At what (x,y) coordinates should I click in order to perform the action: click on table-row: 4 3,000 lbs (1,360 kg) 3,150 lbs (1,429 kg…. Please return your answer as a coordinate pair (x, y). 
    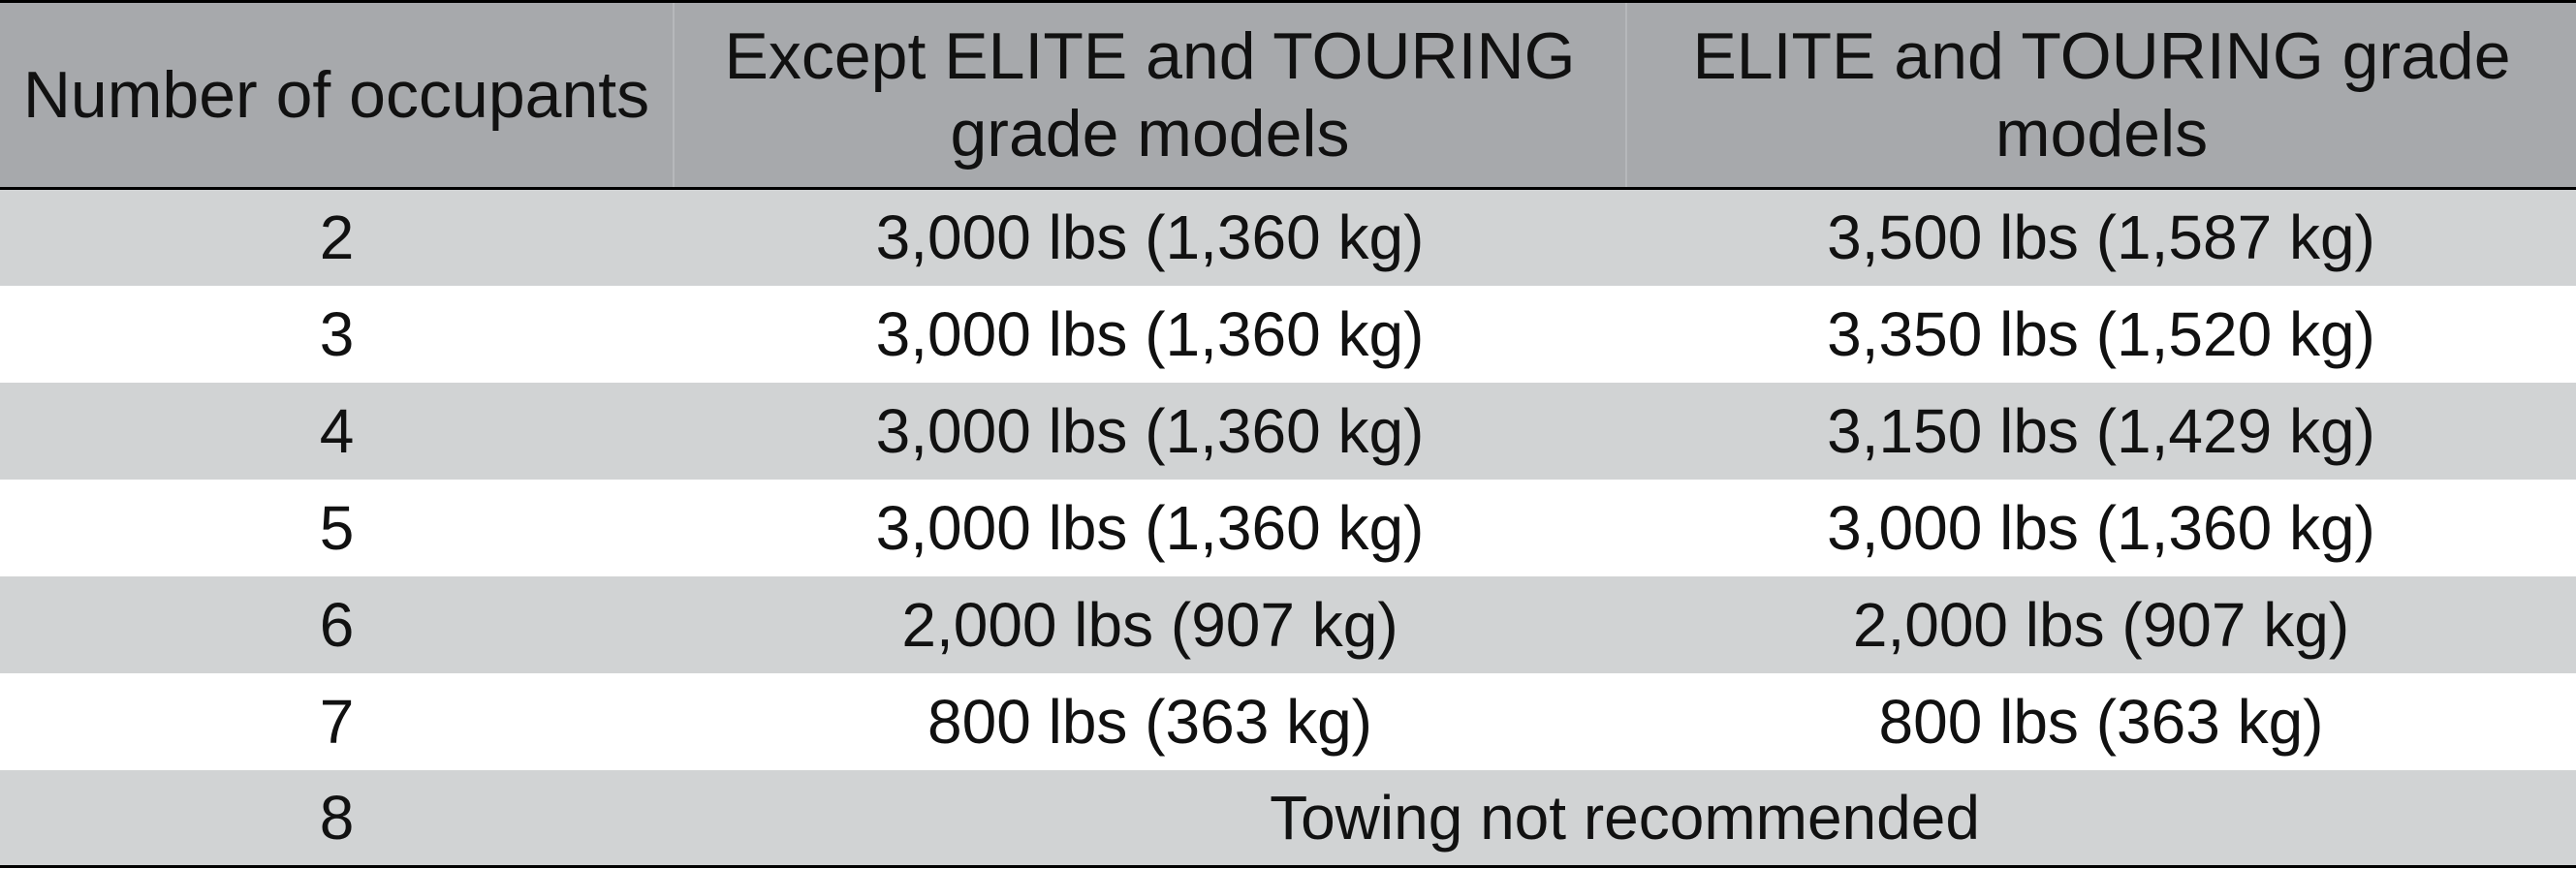
    Looking at the image, I should click on (1288, 431).